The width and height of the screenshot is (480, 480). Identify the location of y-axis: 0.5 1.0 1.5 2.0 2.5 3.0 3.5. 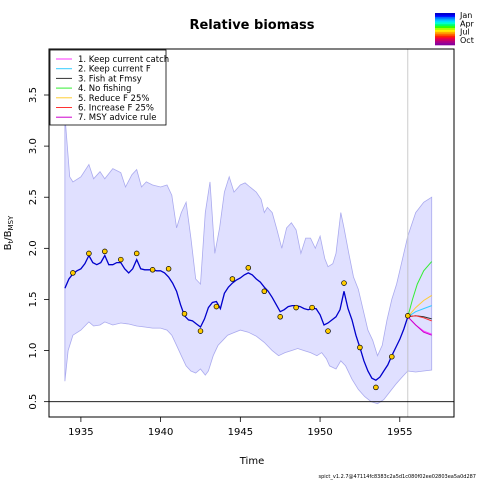
(38, 248).